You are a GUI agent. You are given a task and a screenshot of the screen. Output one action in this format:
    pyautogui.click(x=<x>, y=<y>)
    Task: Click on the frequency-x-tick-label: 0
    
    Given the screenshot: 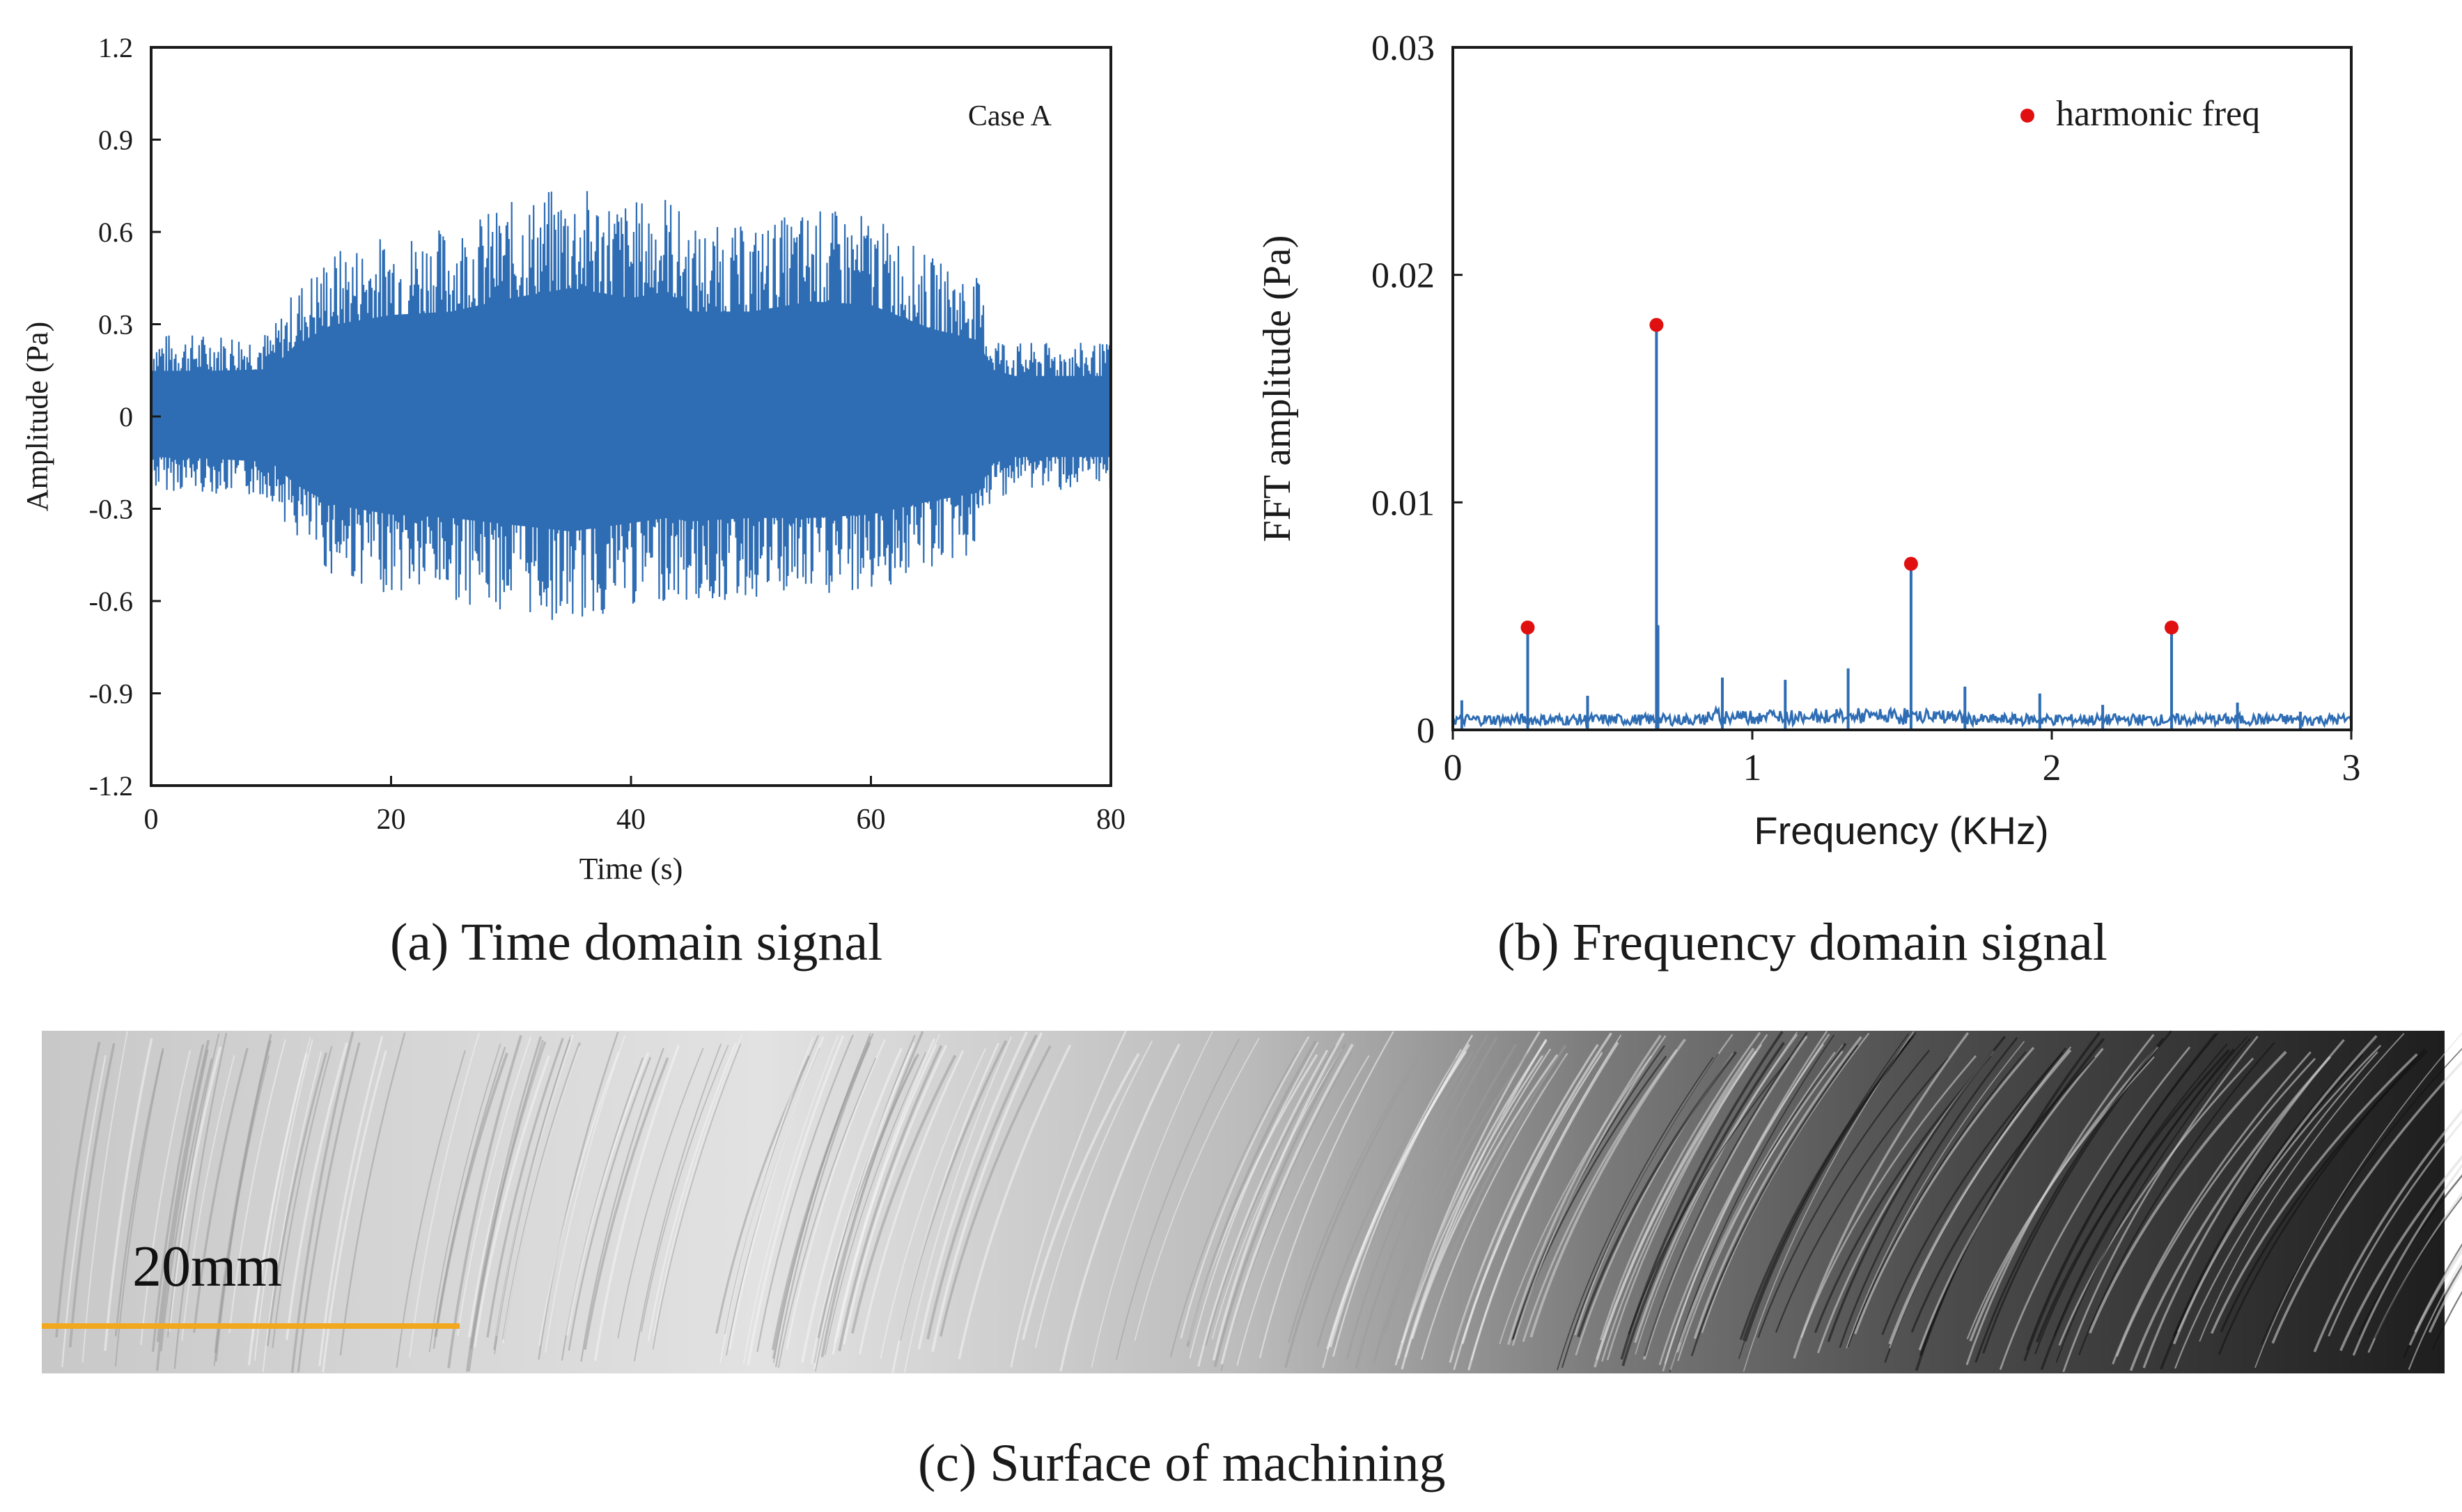 What is the action you would take?
    pyautogui.click(x=1453, y=768)
    